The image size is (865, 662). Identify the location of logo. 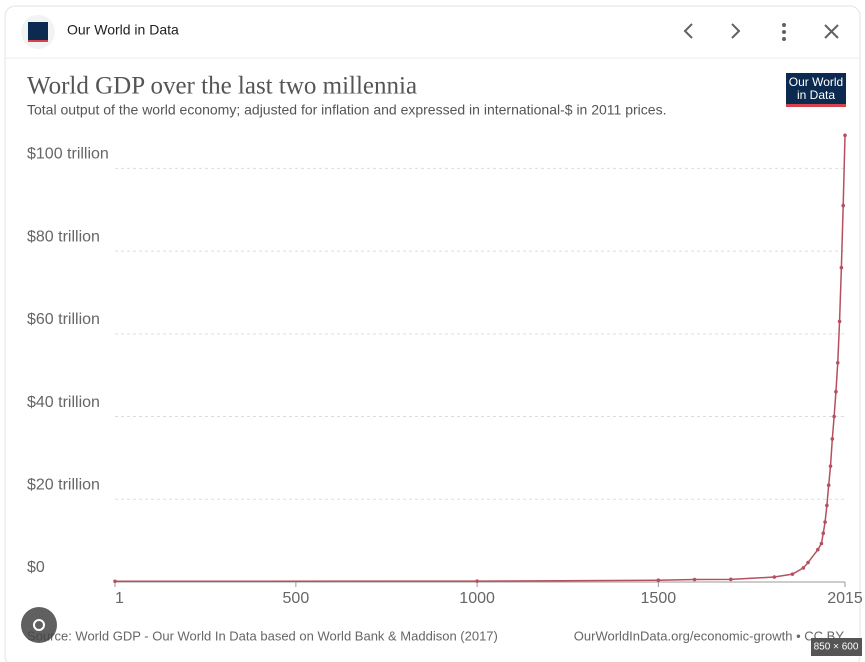
(816, 90).